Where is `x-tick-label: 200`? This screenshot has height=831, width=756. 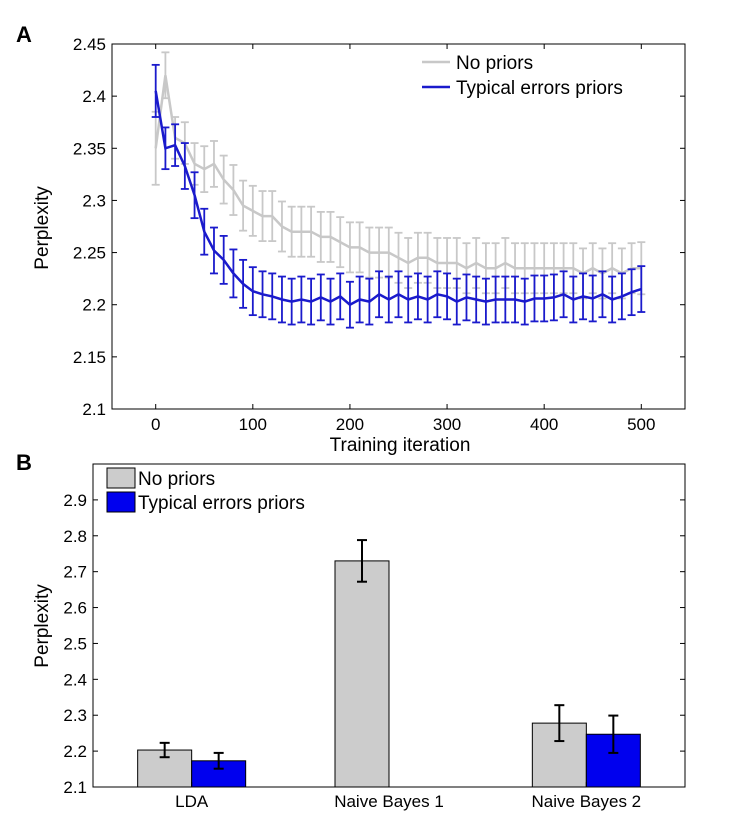
x-tick-label: 200 is located at coordinates (350, 424).